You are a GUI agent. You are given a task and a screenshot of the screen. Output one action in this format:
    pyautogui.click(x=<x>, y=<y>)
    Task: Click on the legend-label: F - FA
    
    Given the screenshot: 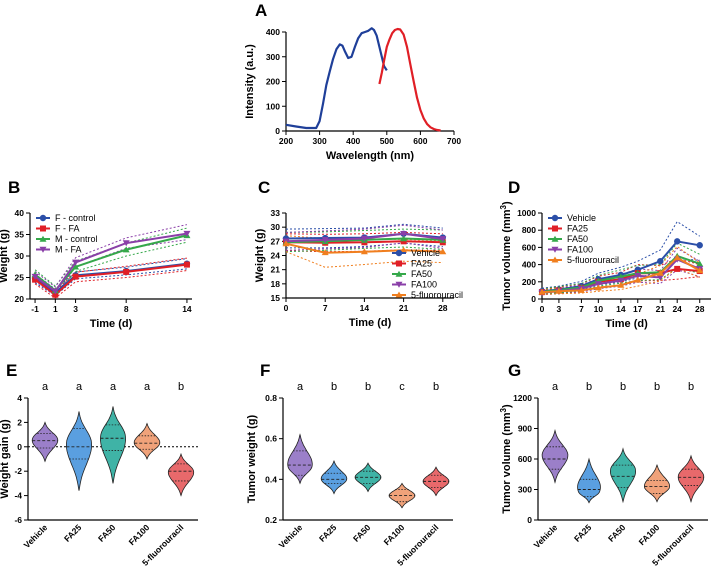 What is the action you would take?
    pyautogui.click(x=67, y=229)
    